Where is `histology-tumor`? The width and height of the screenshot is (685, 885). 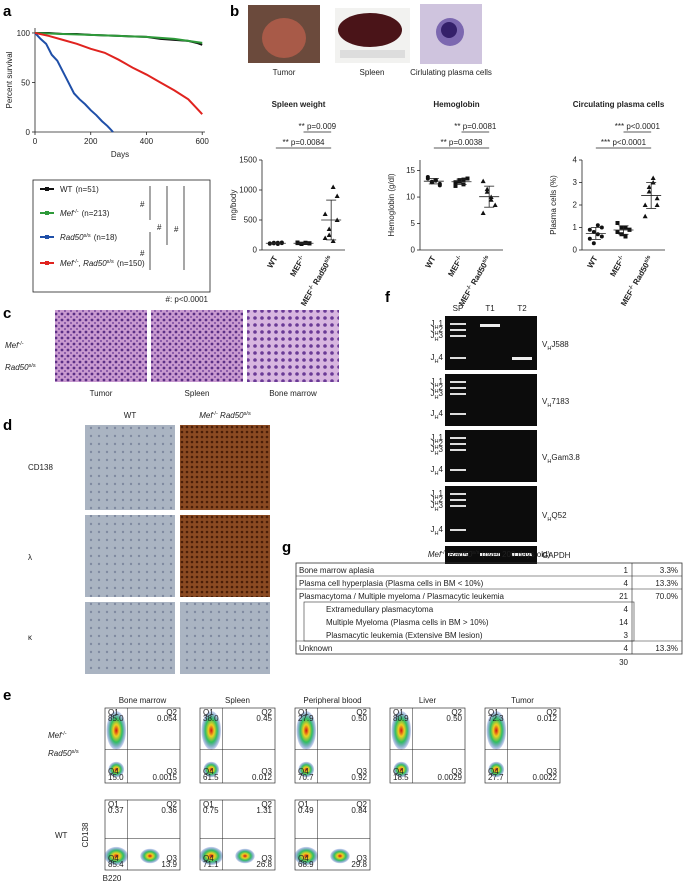
histology-tumor is located at coordinates (101, 346).